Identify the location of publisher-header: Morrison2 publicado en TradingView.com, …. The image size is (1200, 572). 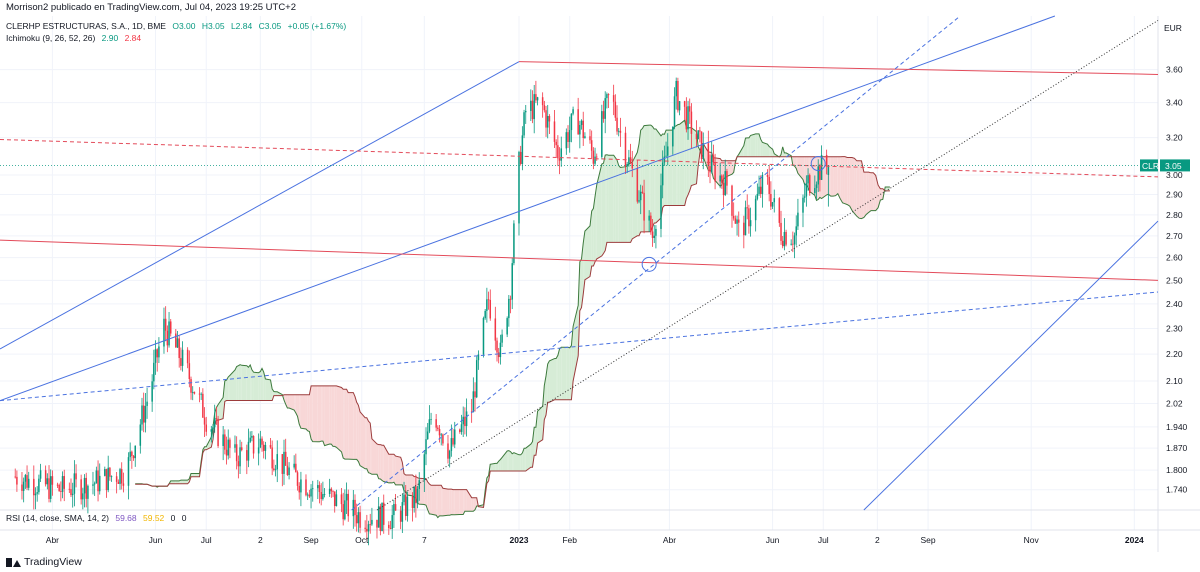
(600, 8).